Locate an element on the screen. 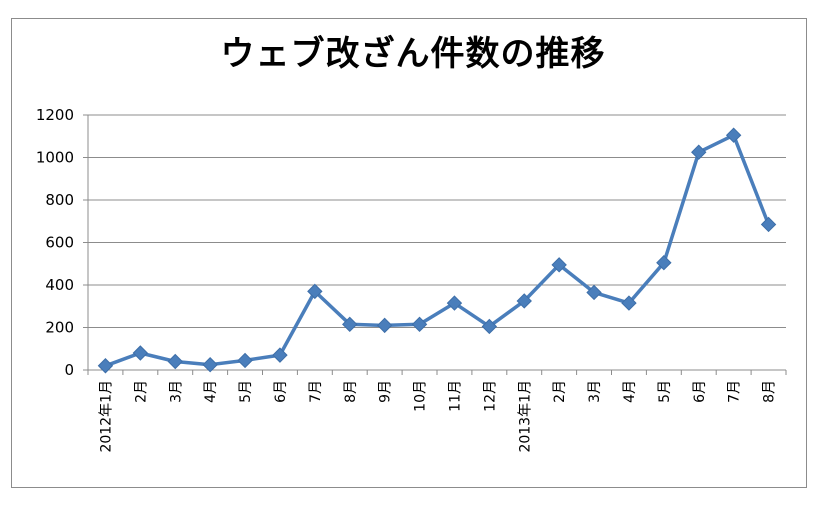  y-tick-label: 200 is located at coordinates (59, 328).